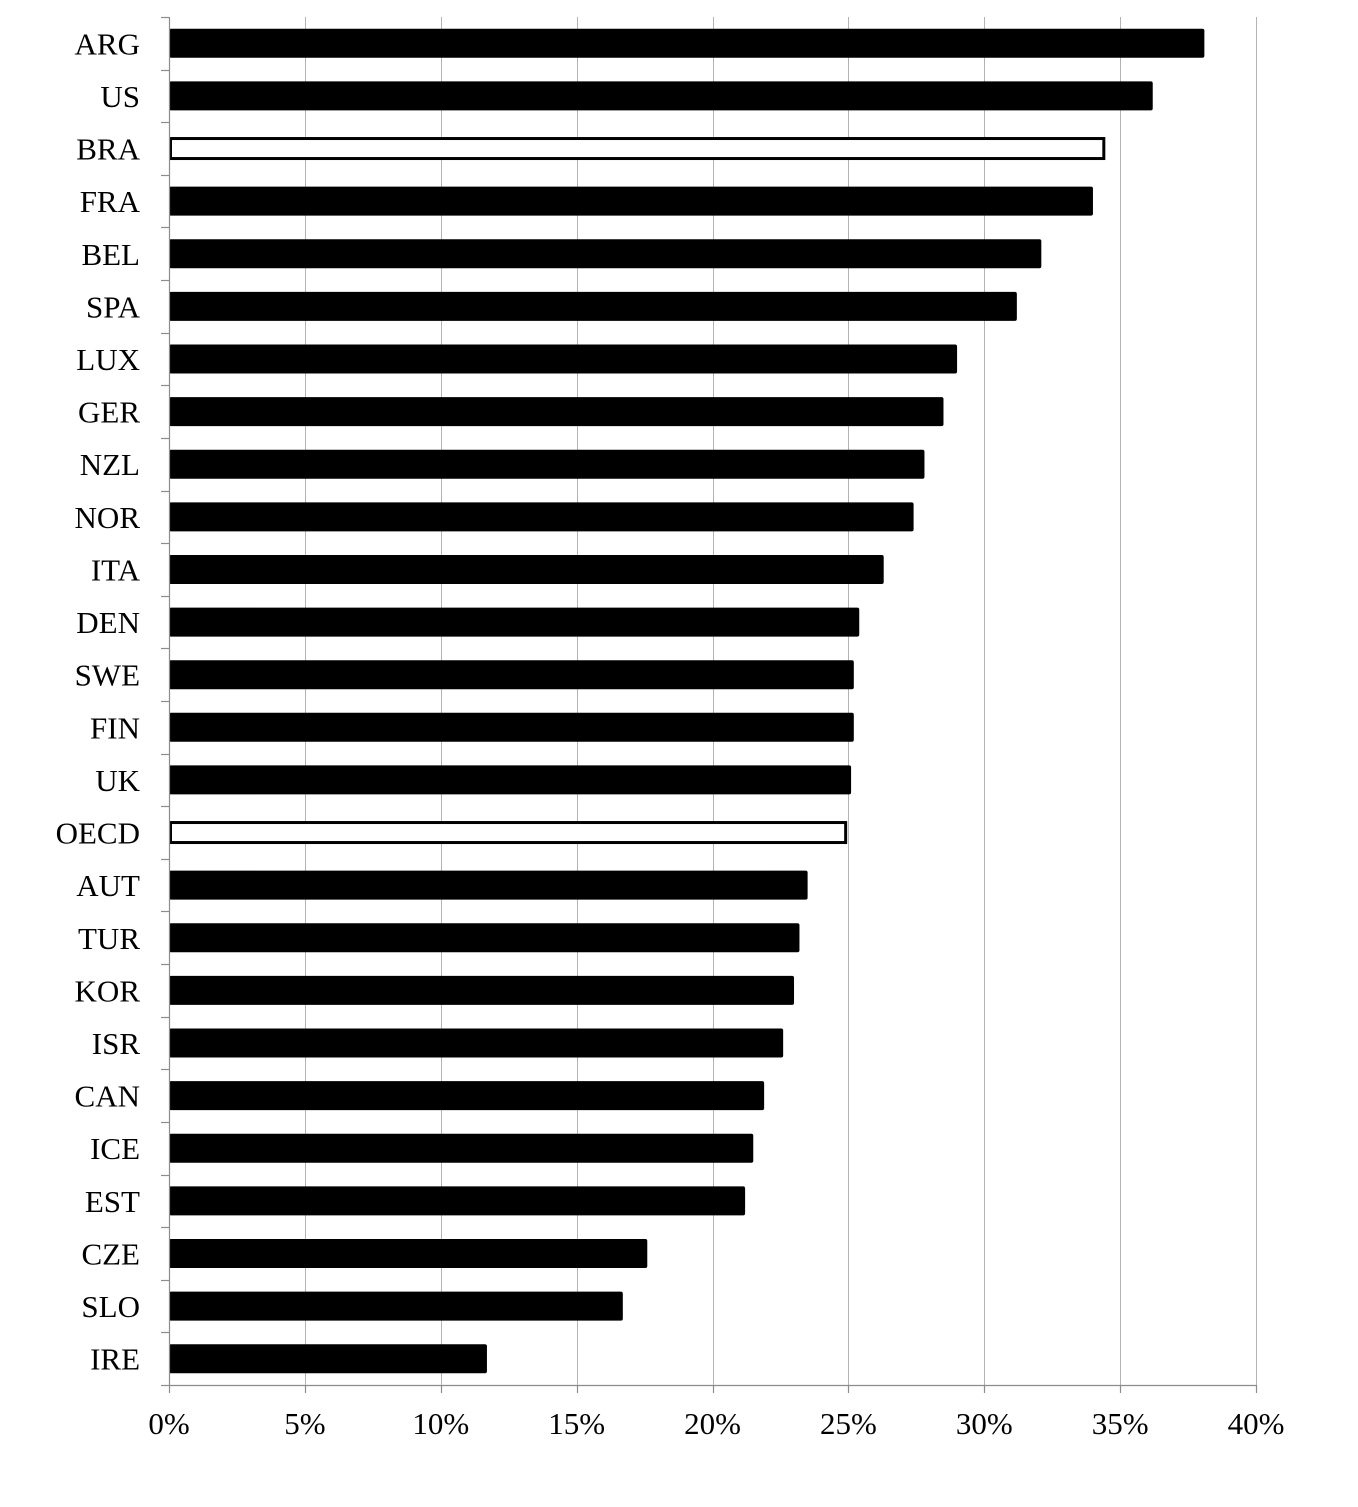  I want to click on bar-nzl, so click(547, 464).